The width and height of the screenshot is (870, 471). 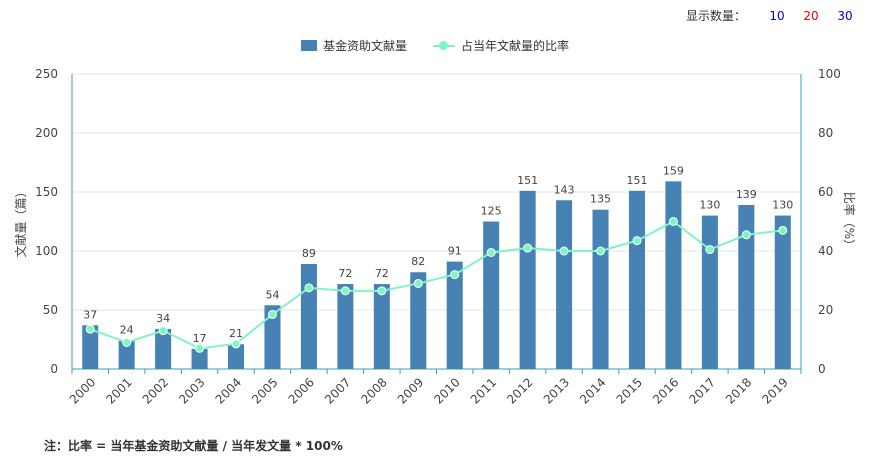 What do you see at coordinates (811, 15) in the screenshot?
I see `display-count-option-20: 20` at bounding box center [811, 15].